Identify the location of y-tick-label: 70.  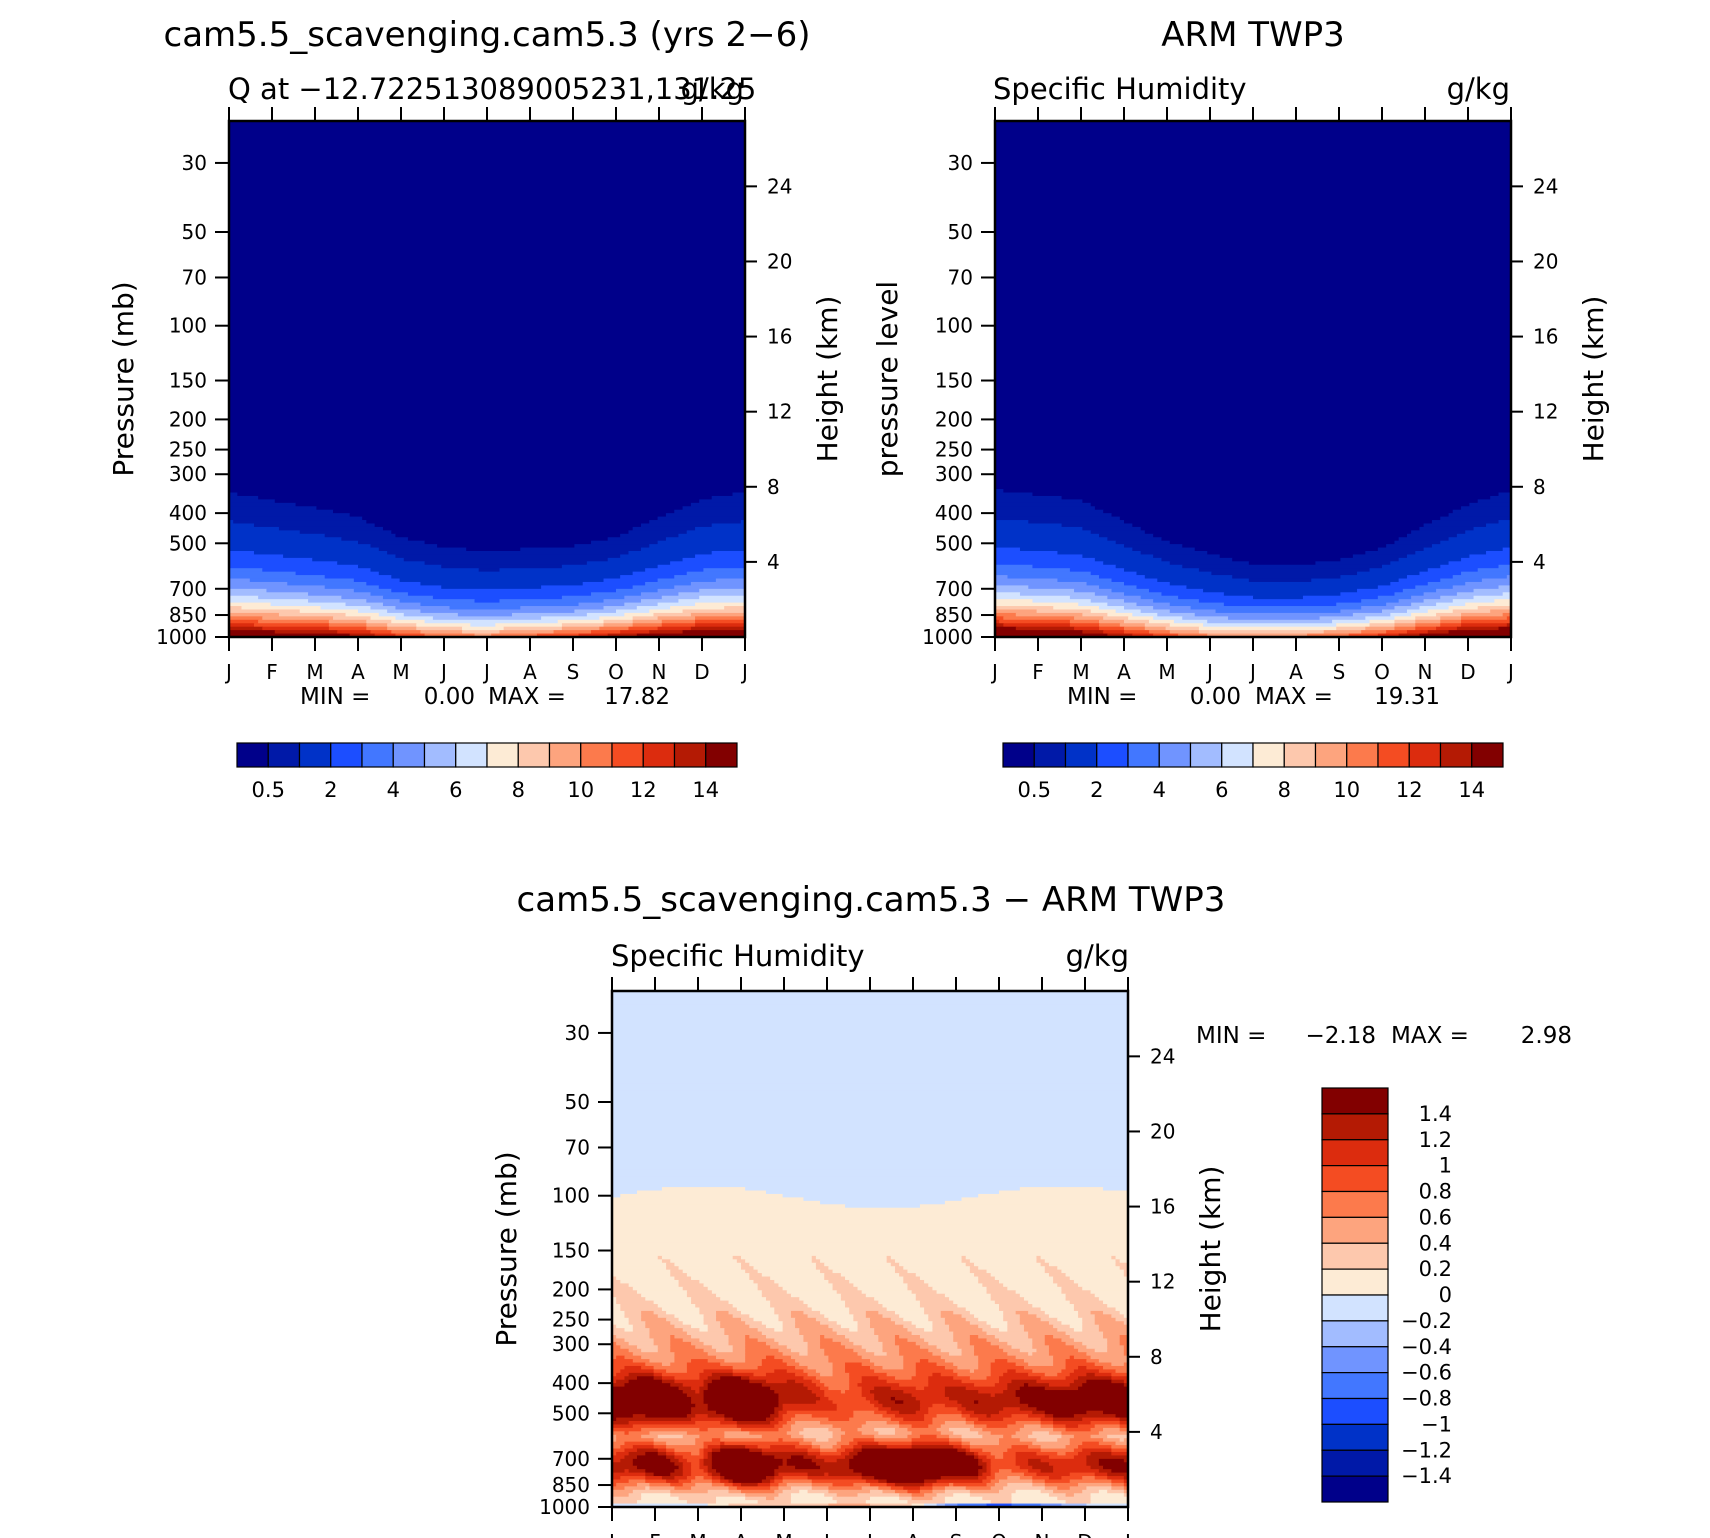
(194, 277).